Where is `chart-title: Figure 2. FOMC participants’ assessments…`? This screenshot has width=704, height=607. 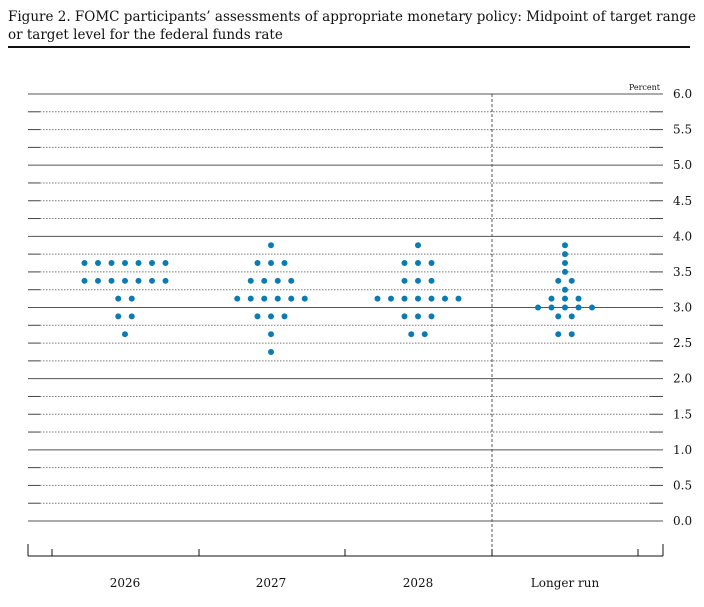 chart-title: Figure 2. FOMC participants’ assessments… is located at coordinates (352, 26).